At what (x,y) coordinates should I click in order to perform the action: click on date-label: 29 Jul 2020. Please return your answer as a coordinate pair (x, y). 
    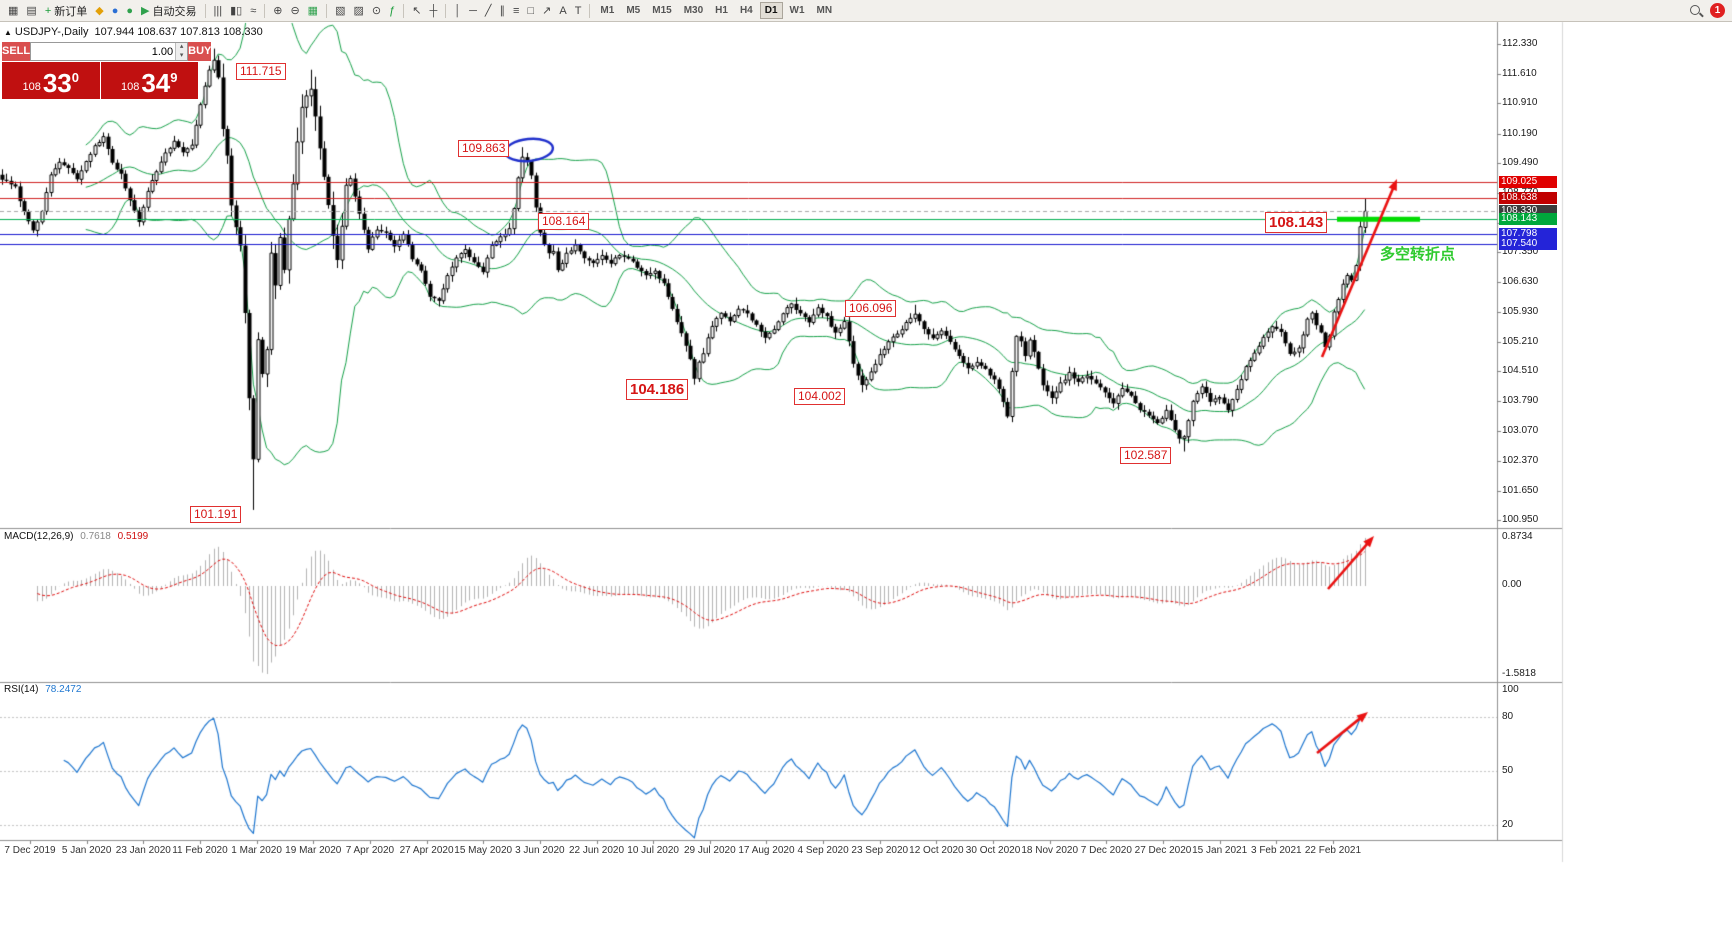
    Looking at the image, I should click on (709, 850).